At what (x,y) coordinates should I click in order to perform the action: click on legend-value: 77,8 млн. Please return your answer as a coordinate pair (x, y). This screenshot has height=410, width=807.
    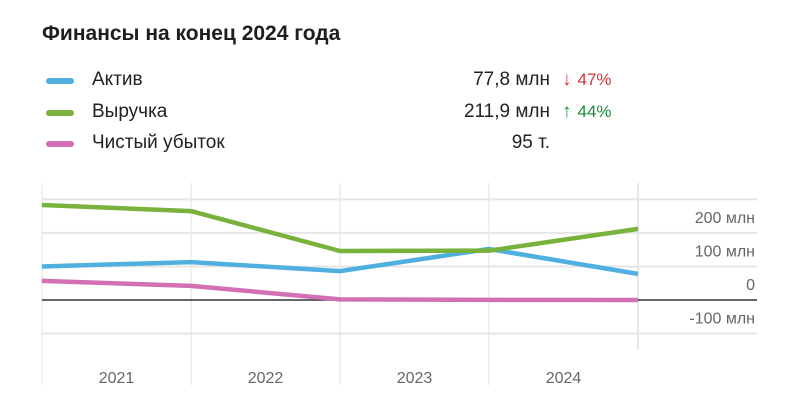
    Looking at the image, I should click on (511, 79).